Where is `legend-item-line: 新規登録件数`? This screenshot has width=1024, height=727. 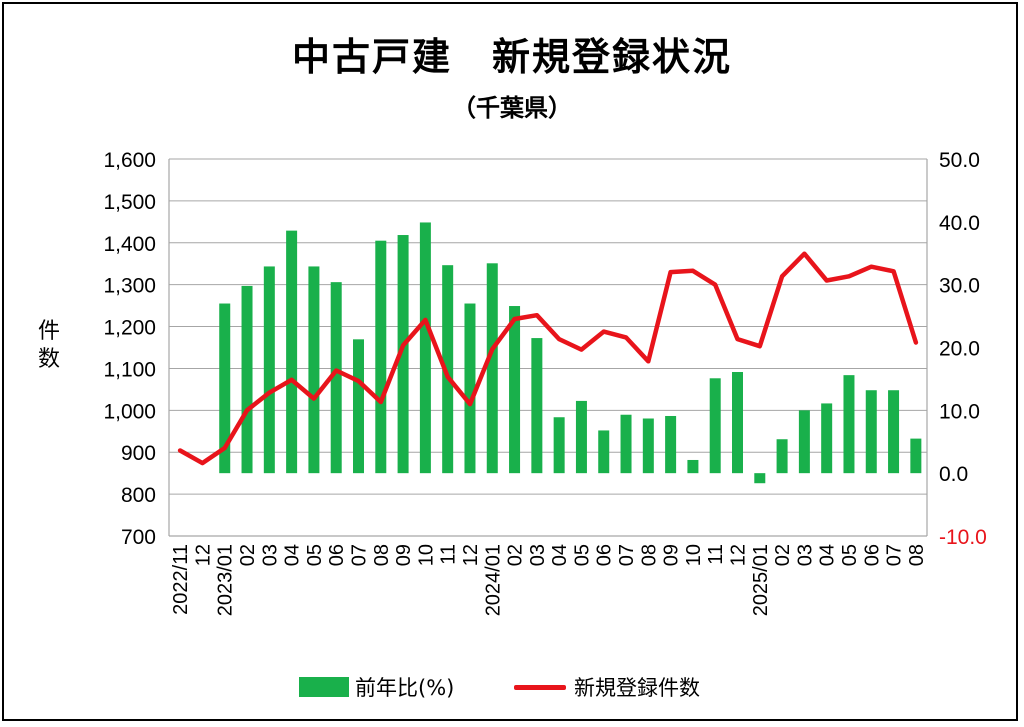
legend-item-line: 新規登録件数 is located at coordinates (607, 687).